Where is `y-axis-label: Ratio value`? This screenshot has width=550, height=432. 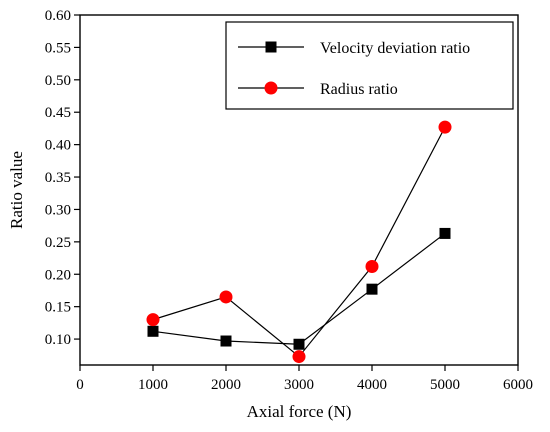 y-axis-label: Ratio value is located at coordinates (16, 190).